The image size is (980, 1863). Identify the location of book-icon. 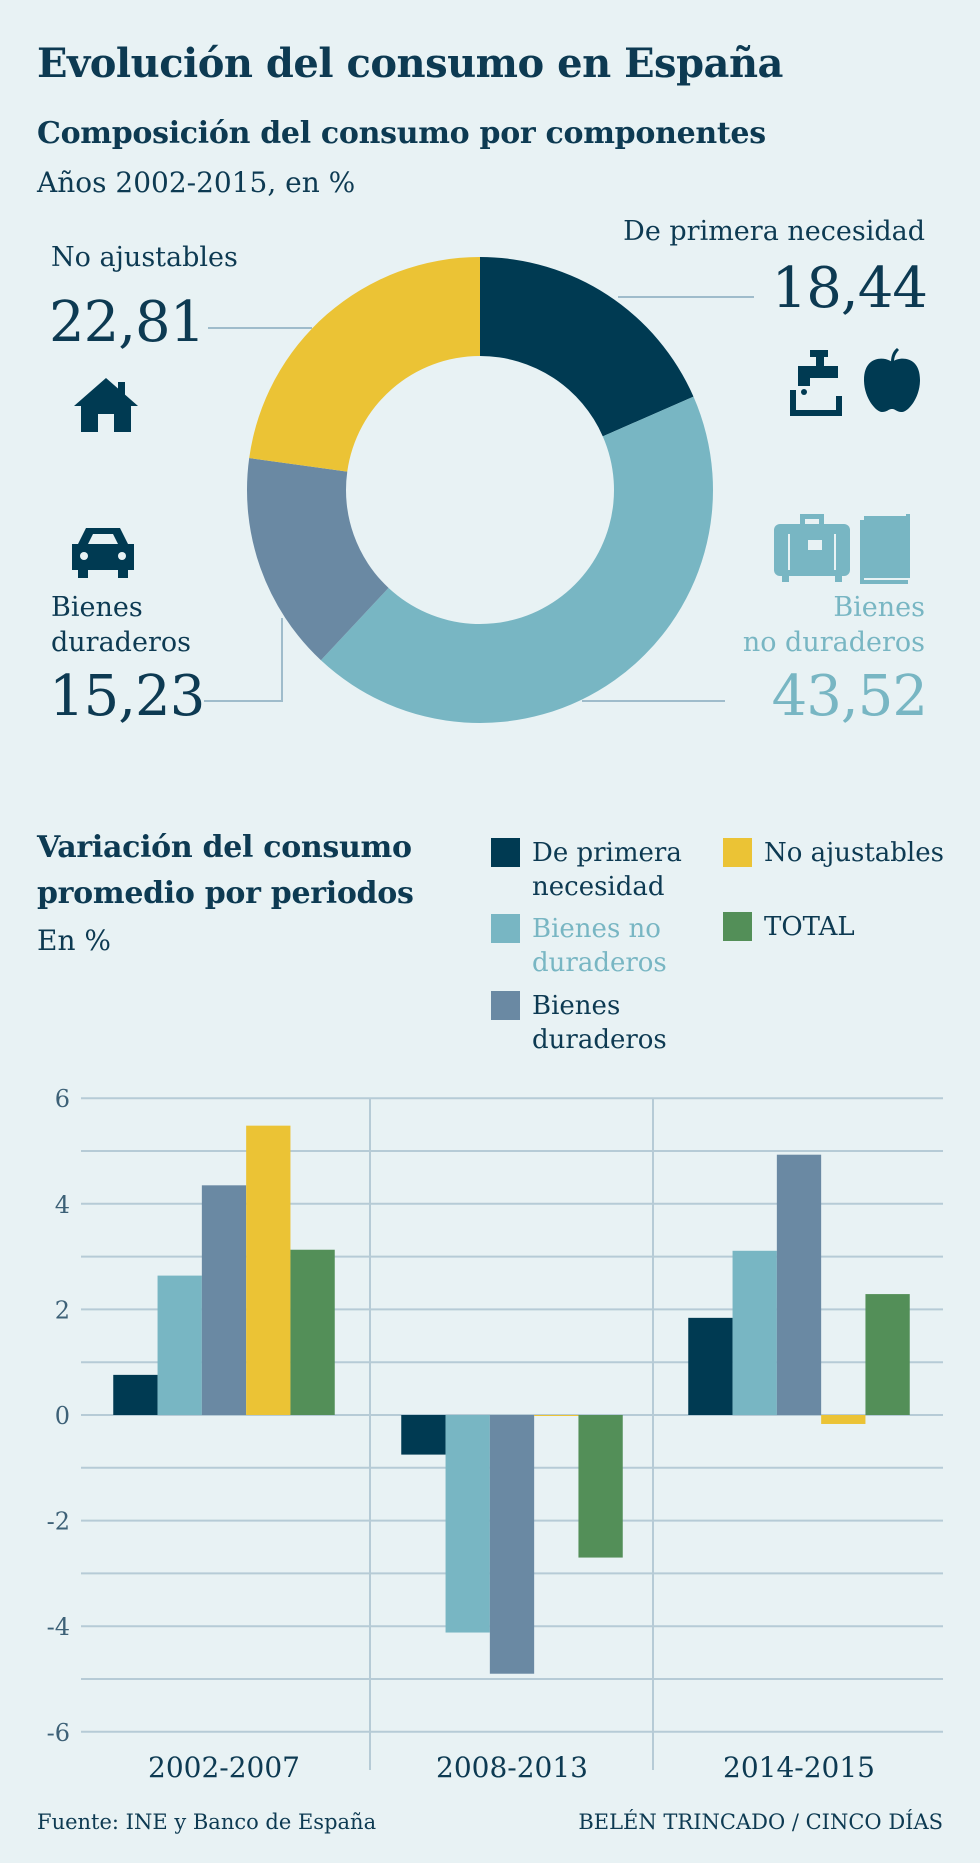
(885, 549).